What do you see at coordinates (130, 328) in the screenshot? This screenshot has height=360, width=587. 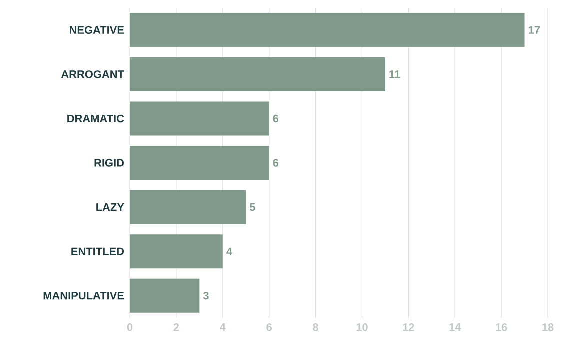 I see `x-tick-label: 0` at bounding box center [130, 328].